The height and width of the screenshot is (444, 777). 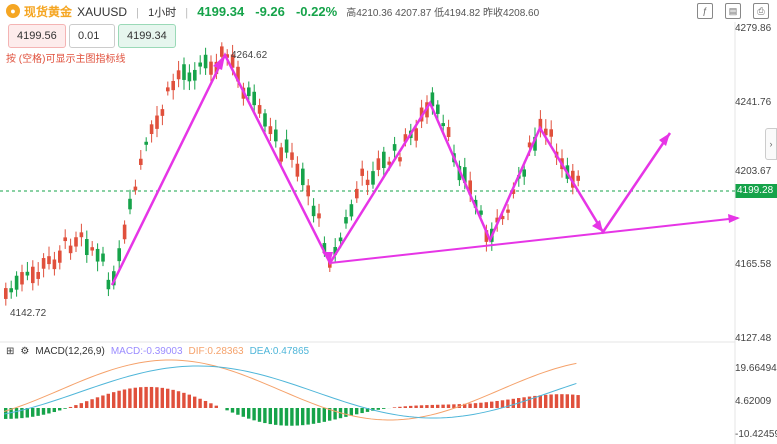 What do you see at coordinates (705, 11) in the screenshot?
I see `indicator-icon: ƒ` at bounding box center [705, 11].